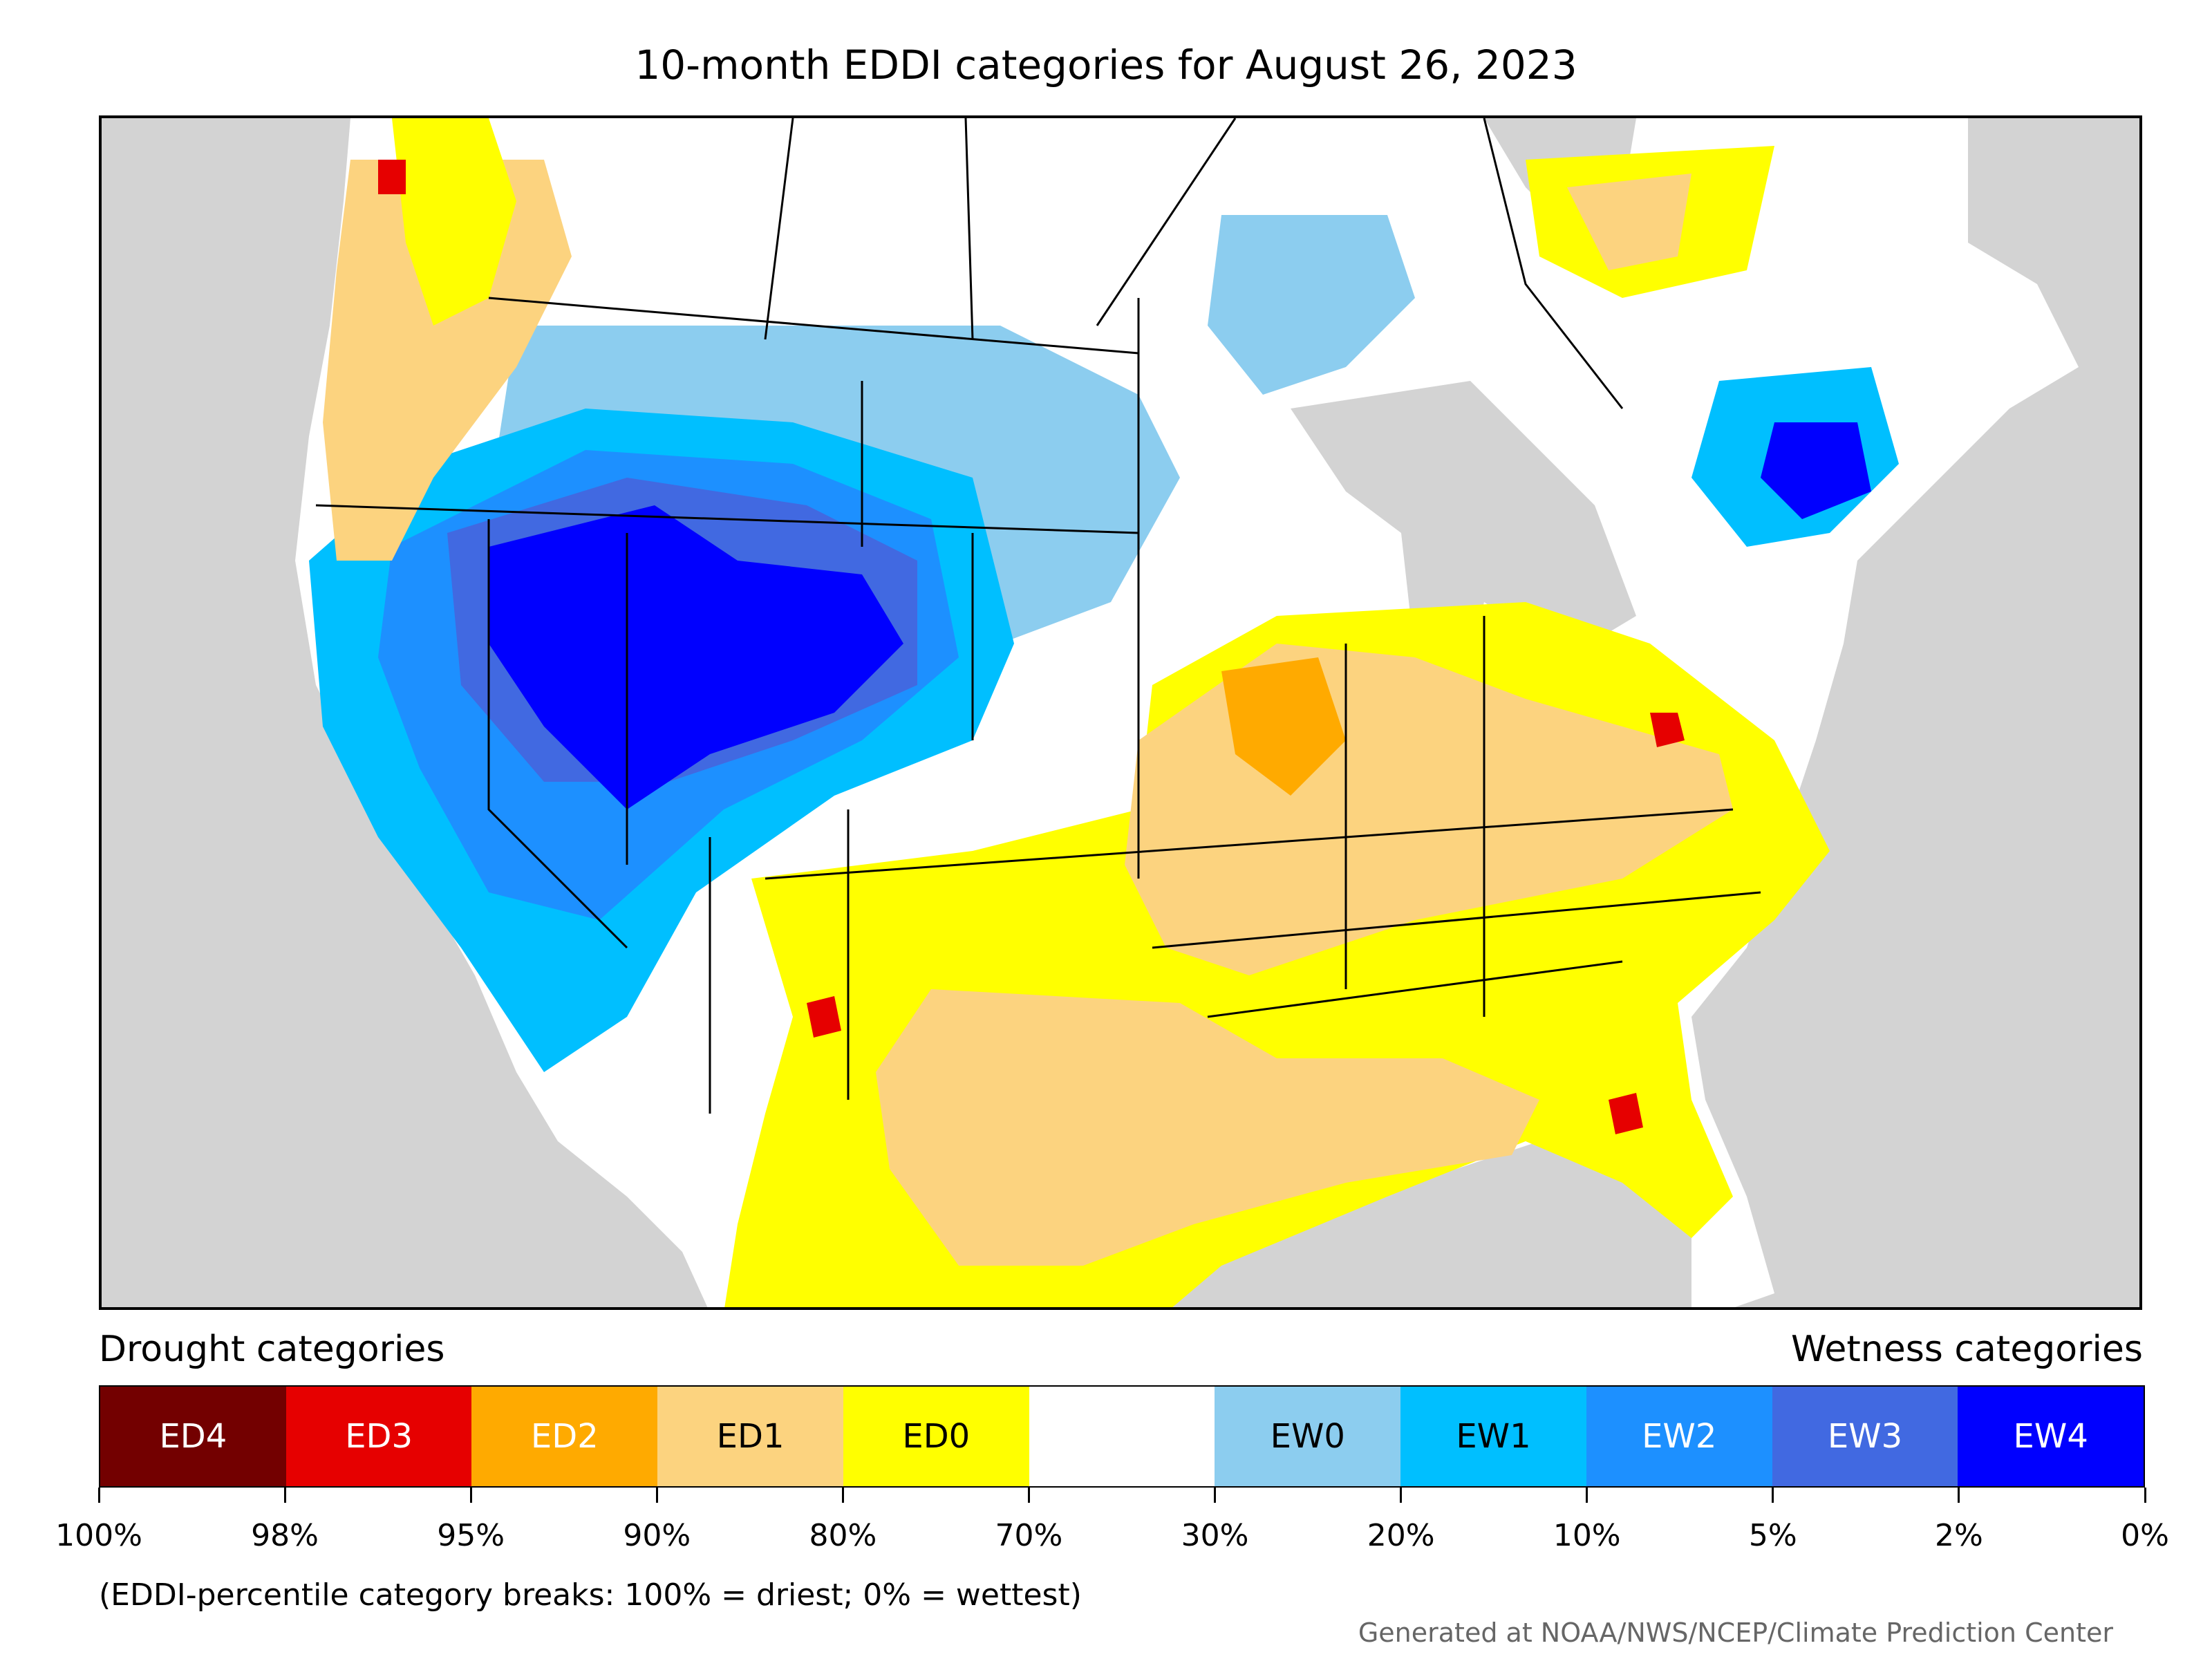 This screenshot has width=2212, height=1659. I want to click on region-ed3-texas, so click(824, 1017).